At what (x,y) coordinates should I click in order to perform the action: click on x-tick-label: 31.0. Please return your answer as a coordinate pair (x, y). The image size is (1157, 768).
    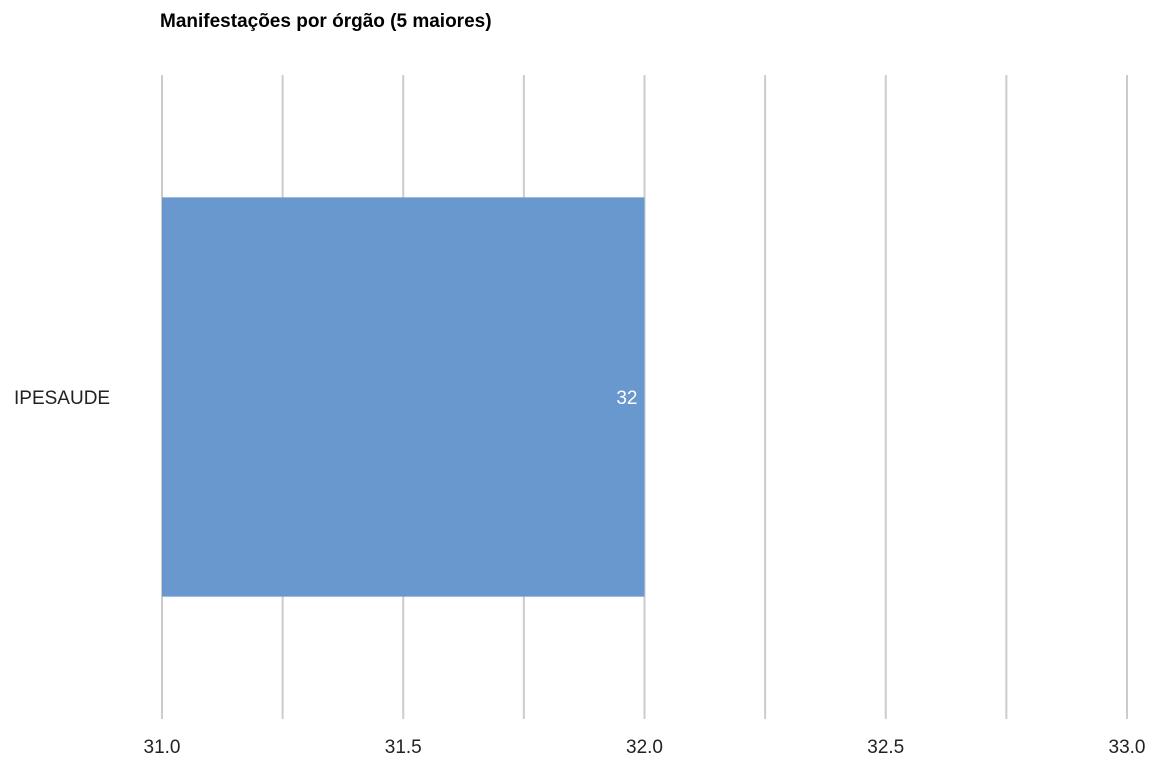
    Looking at the image, I should click on (162, 747).